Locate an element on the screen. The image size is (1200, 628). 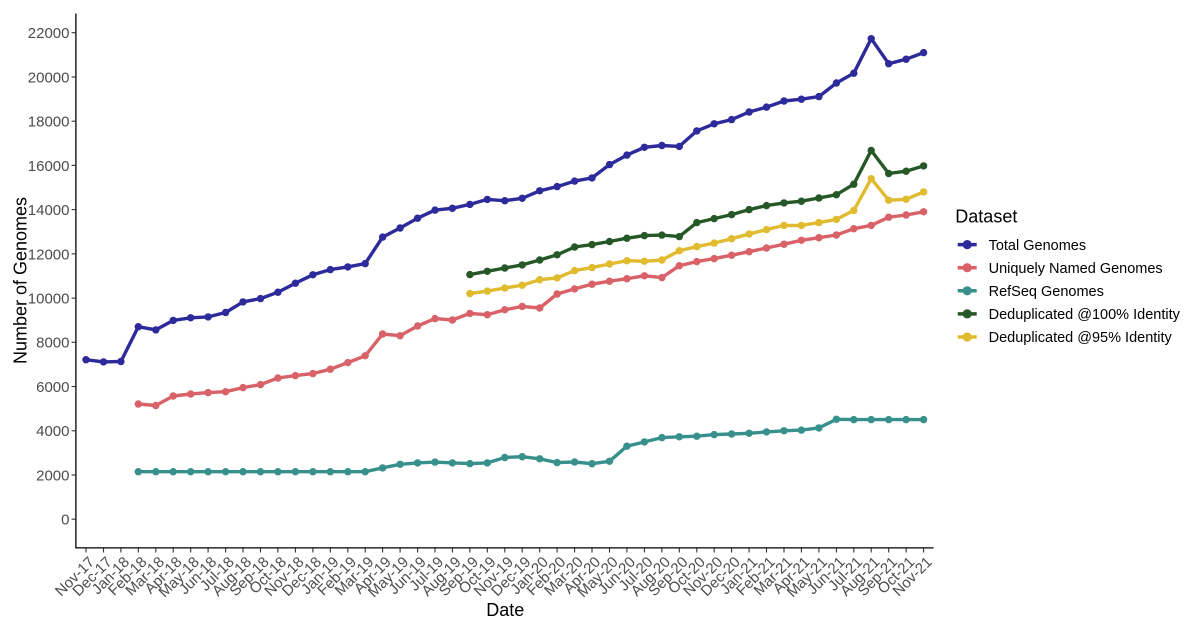
svg-text: 16000 is located at coordinates (49, 166).